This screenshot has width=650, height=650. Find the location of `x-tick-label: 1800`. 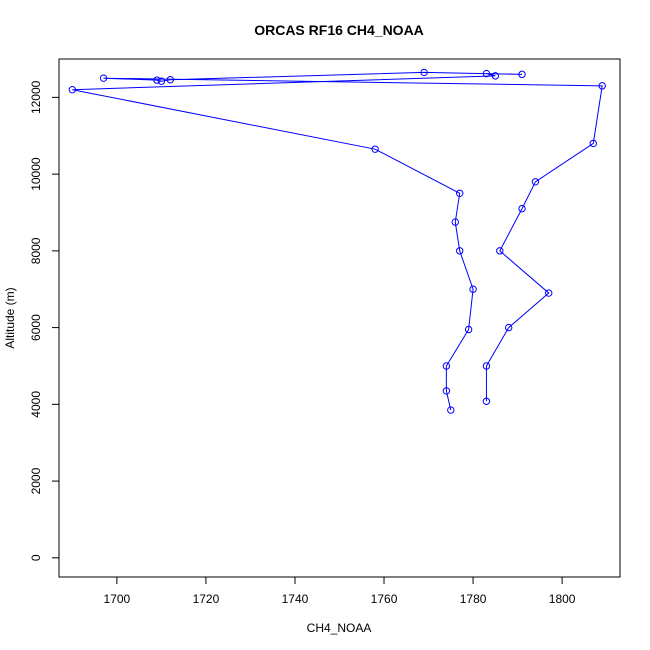

x-tick-label: 1800 is located at coordinates (562, 599).